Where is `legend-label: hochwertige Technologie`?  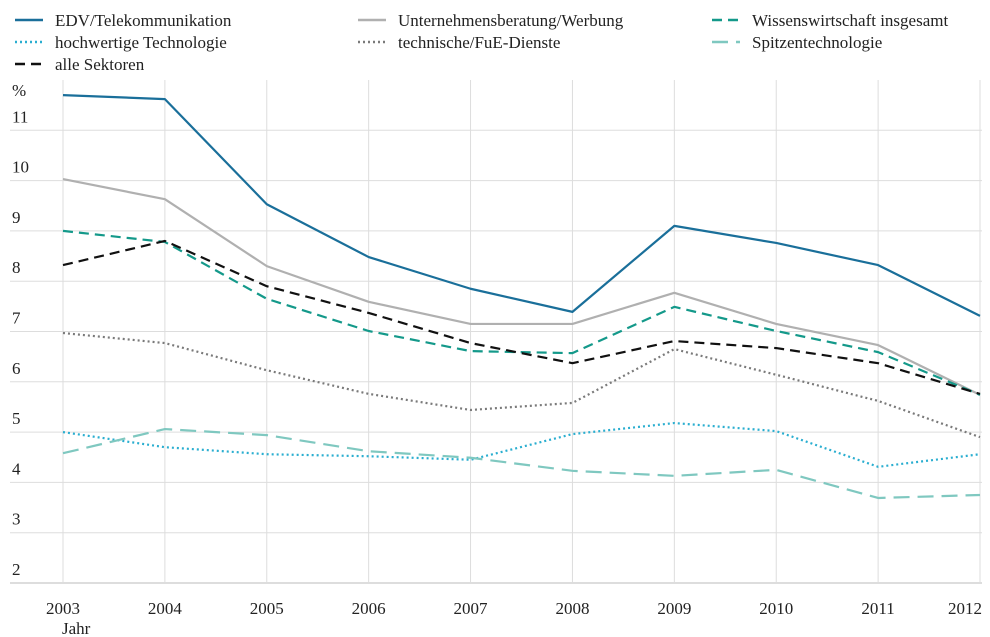 legend-label: hochwertige Technologie is located at coordinates (141, 42).